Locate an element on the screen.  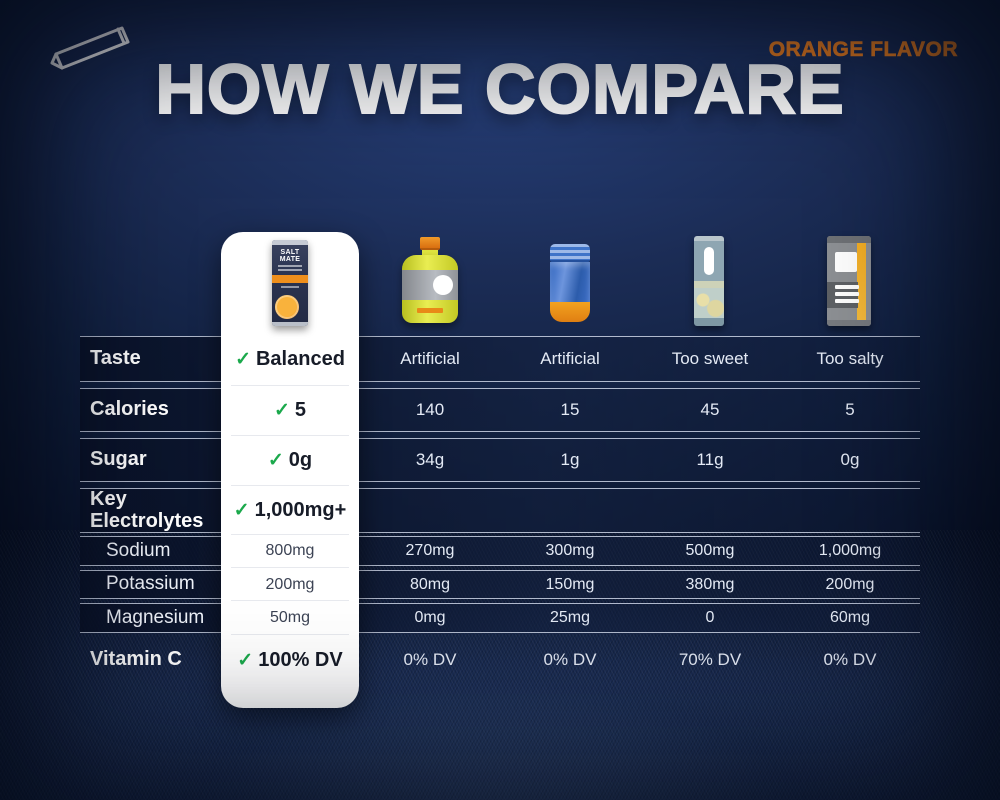
salt-powder-stick-image is located at coordinates (849, 281).